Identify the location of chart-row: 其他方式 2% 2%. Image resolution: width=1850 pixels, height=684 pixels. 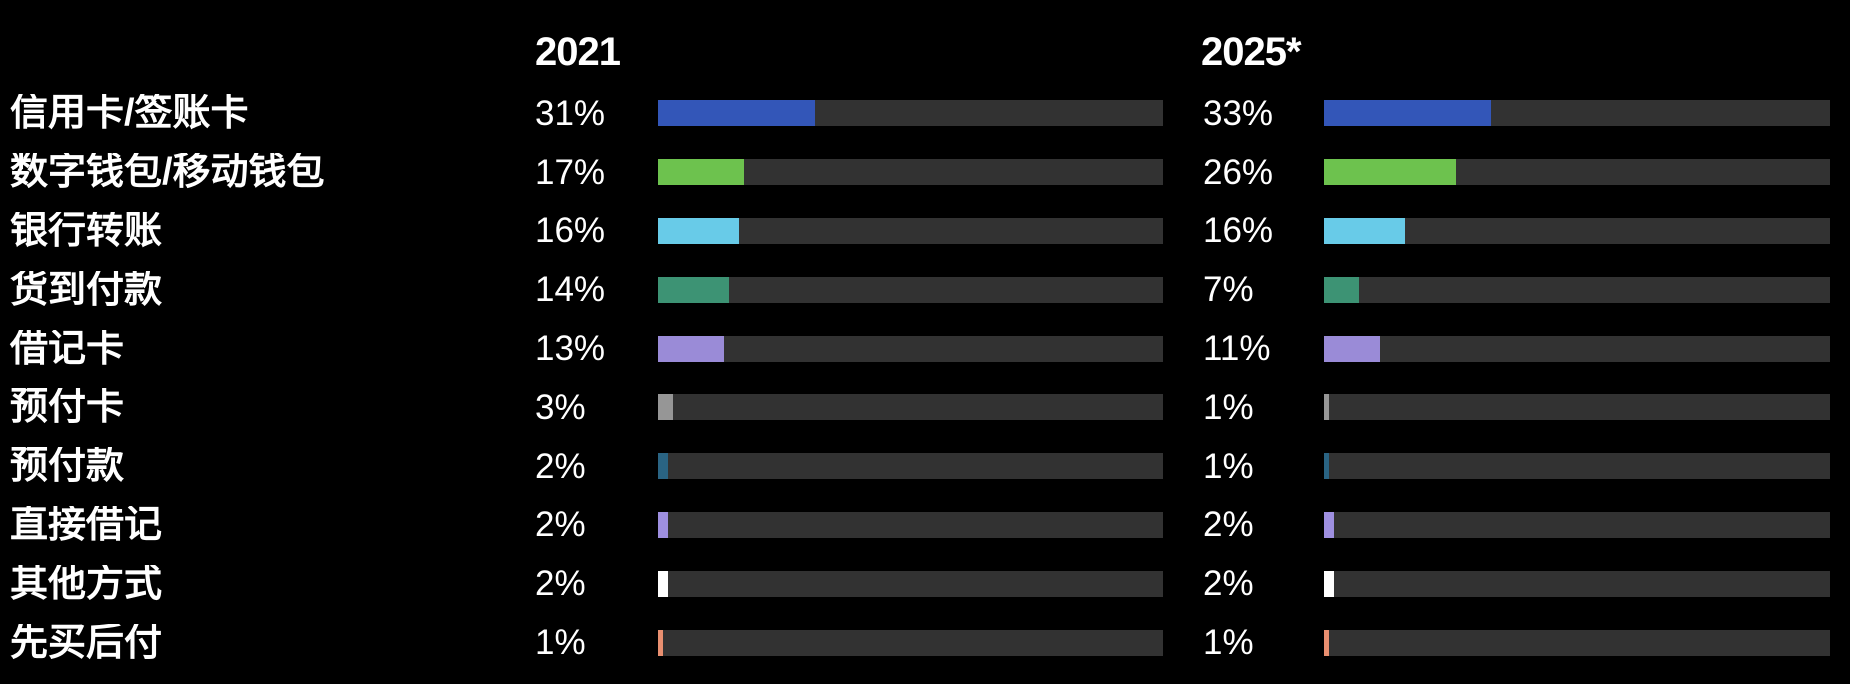
(925, 583).